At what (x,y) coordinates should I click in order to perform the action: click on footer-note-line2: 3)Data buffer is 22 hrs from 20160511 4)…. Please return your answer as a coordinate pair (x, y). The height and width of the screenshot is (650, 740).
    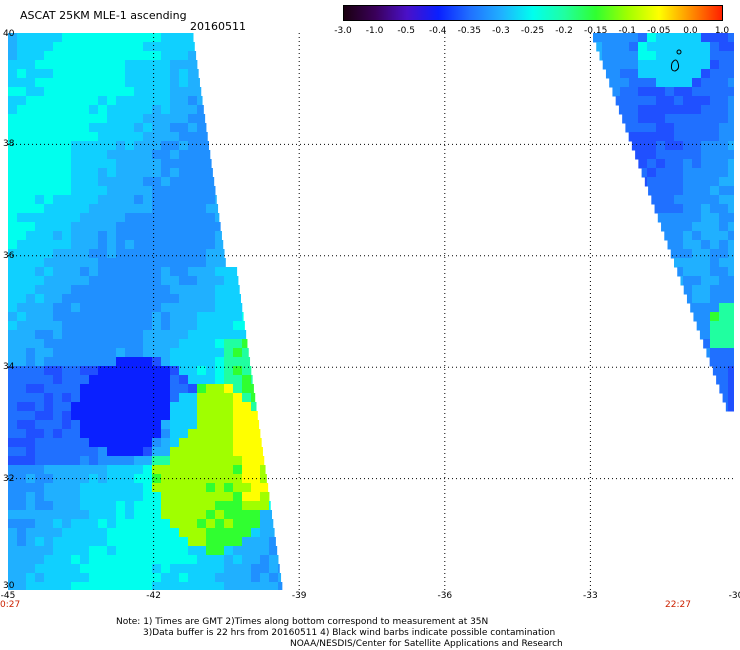
    Looking at the image, I should click on (349, 633).